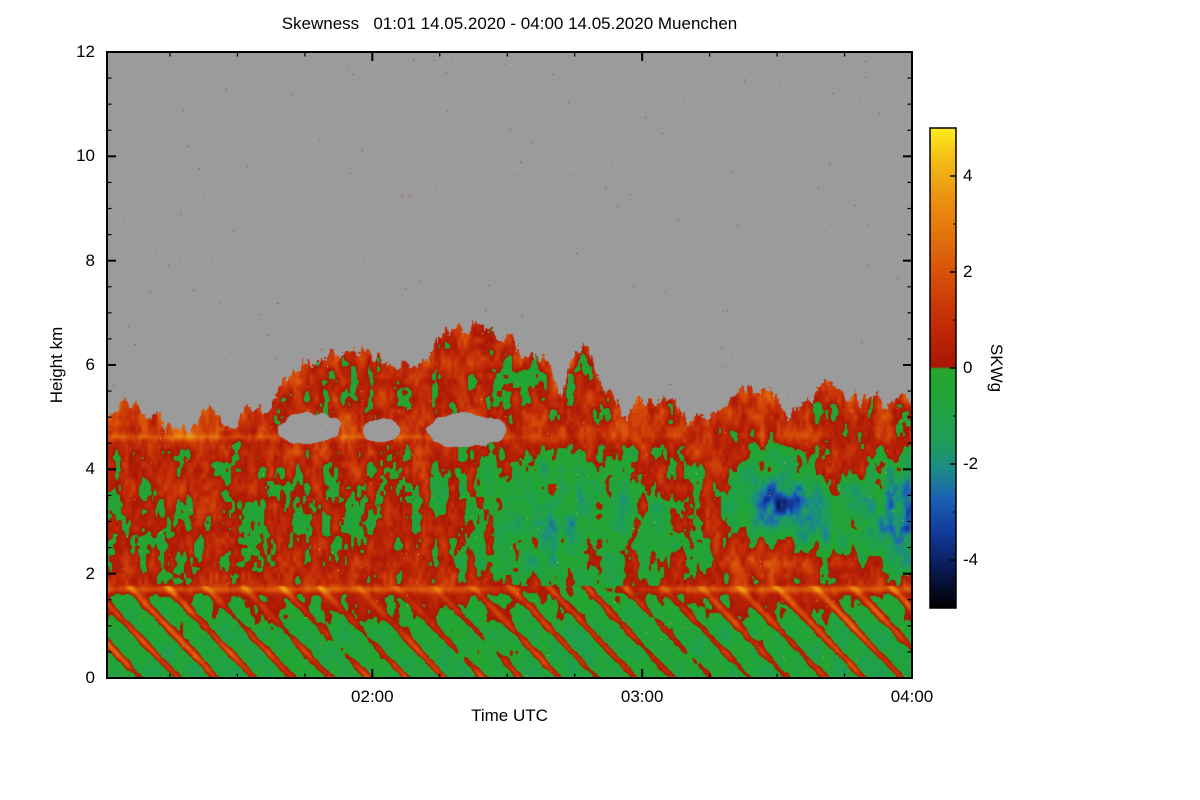  Describe the element at coordinates (56, 365) in the screenshot. I see `y-axis-label: Height km` at that location.